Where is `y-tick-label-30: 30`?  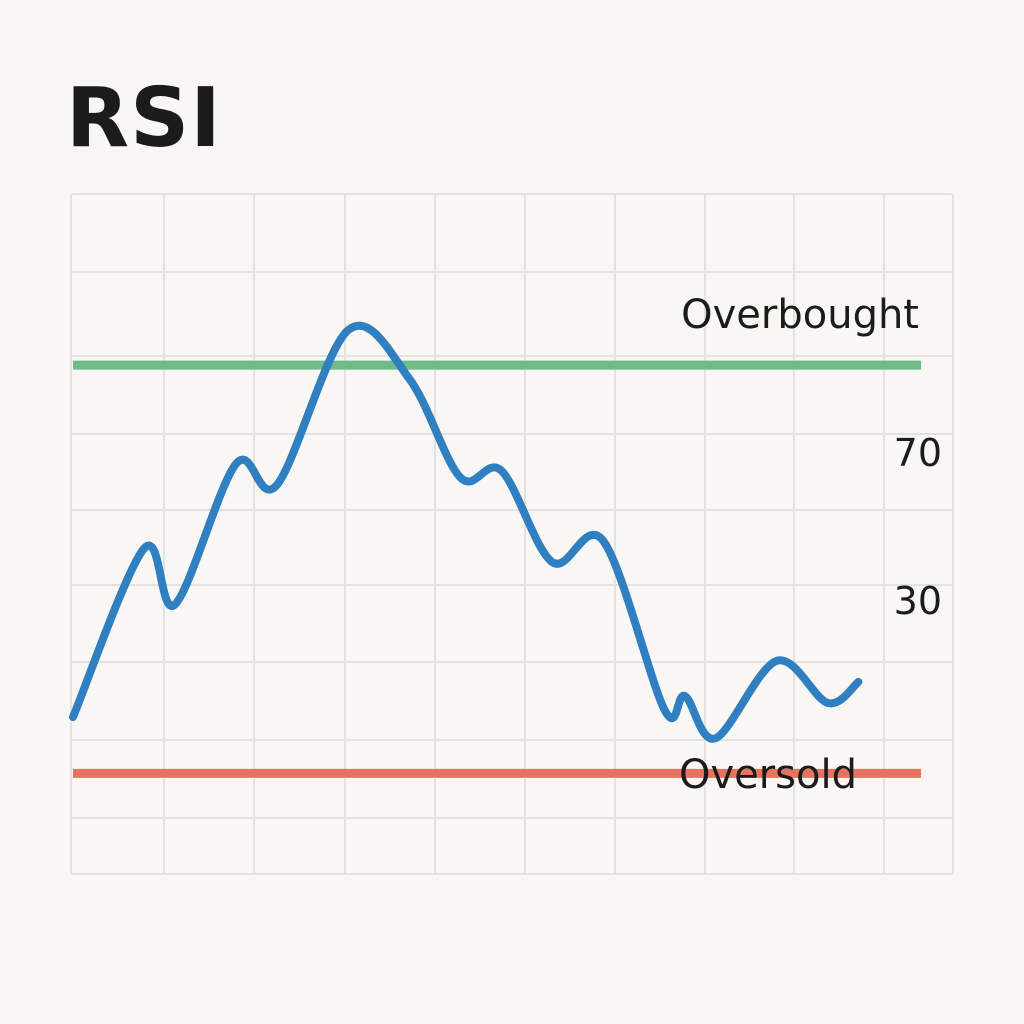 y-tick-label-30: 30 is located at coordinates (918, 601).